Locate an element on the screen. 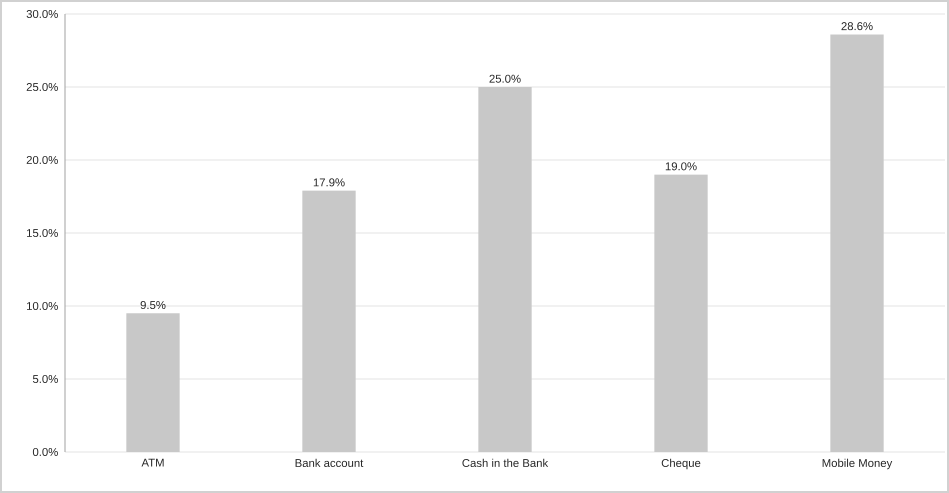 The image size is (949, 493). x-tick-label: Cheque is located at coordinates (681, 464).